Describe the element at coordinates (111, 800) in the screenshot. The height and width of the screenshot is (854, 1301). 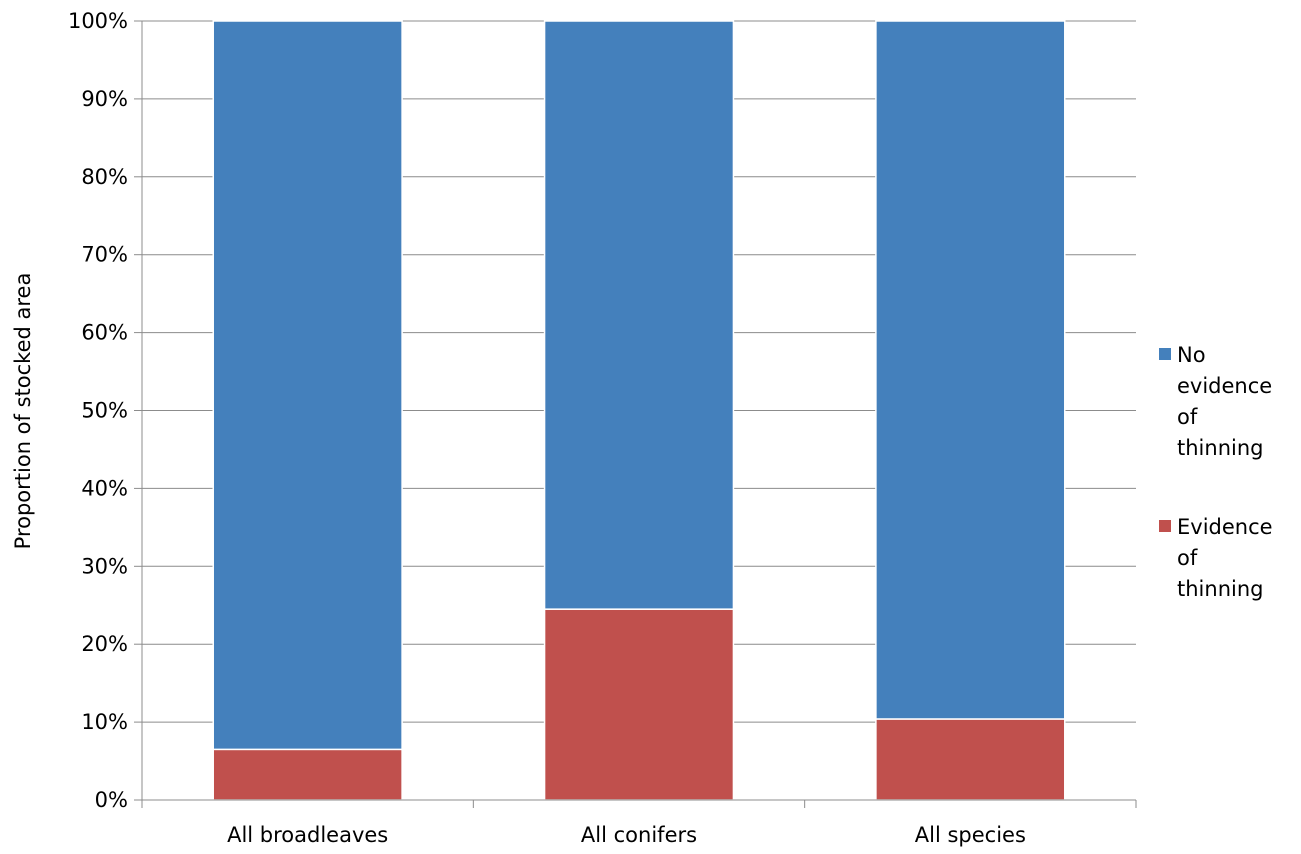
I see `y-tick-label: 0%` at that location.